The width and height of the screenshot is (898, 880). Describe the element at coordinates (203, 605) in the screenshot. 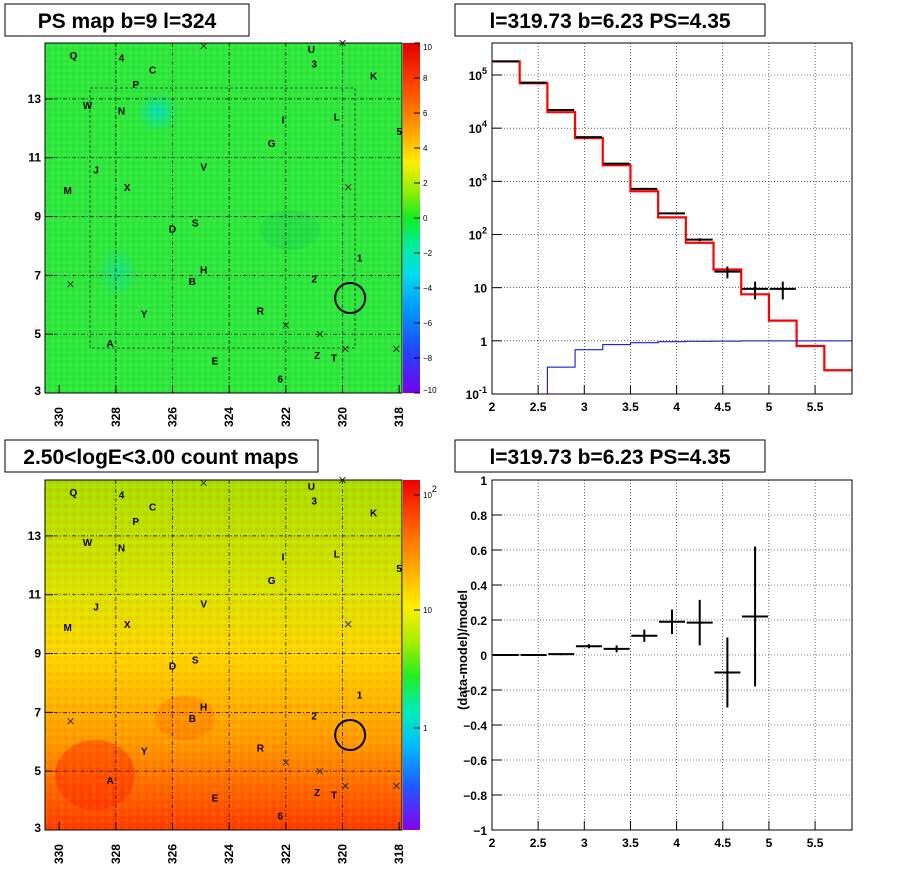

I see `source-label: V` at that location.